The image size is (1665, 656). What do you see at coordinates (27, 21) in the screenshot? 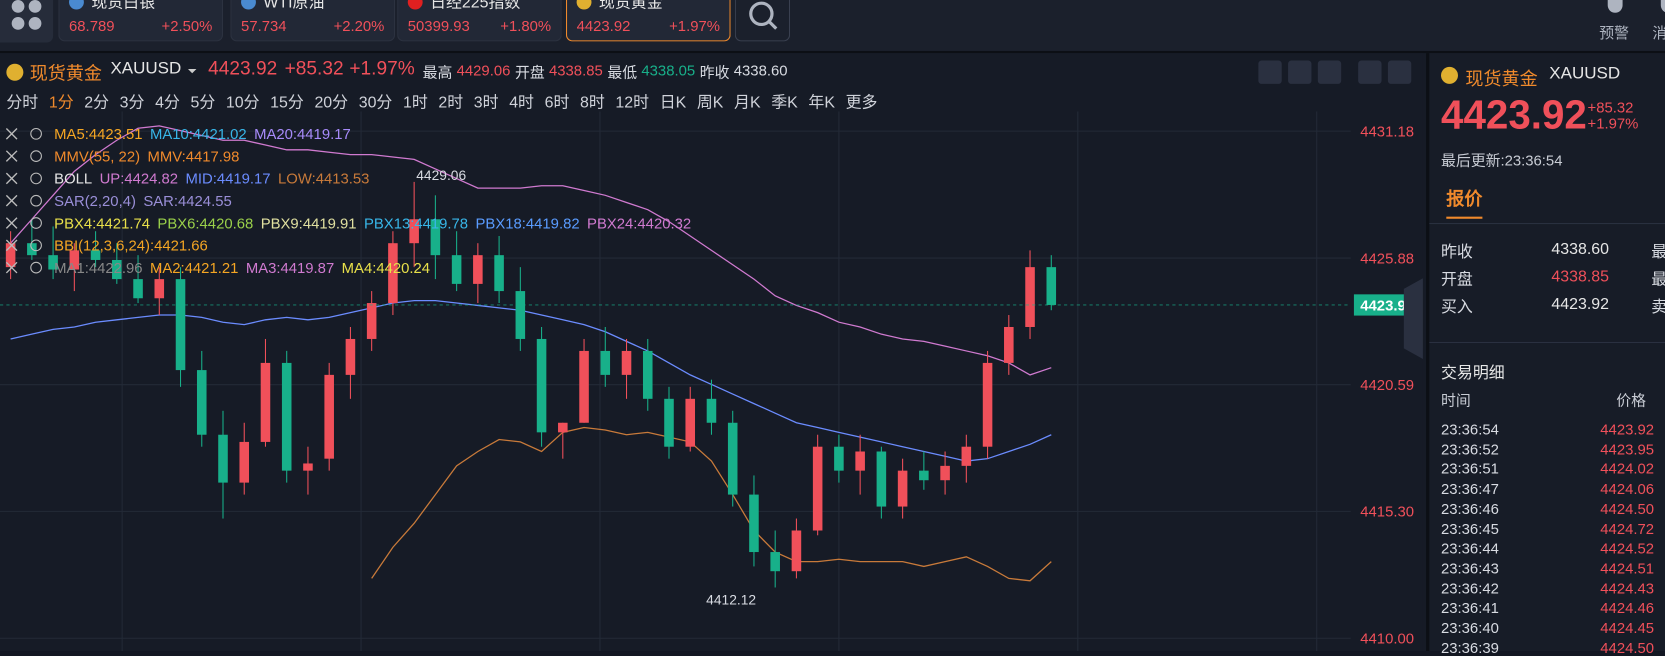
I see `menu-button` at bounding box center [27, 21].